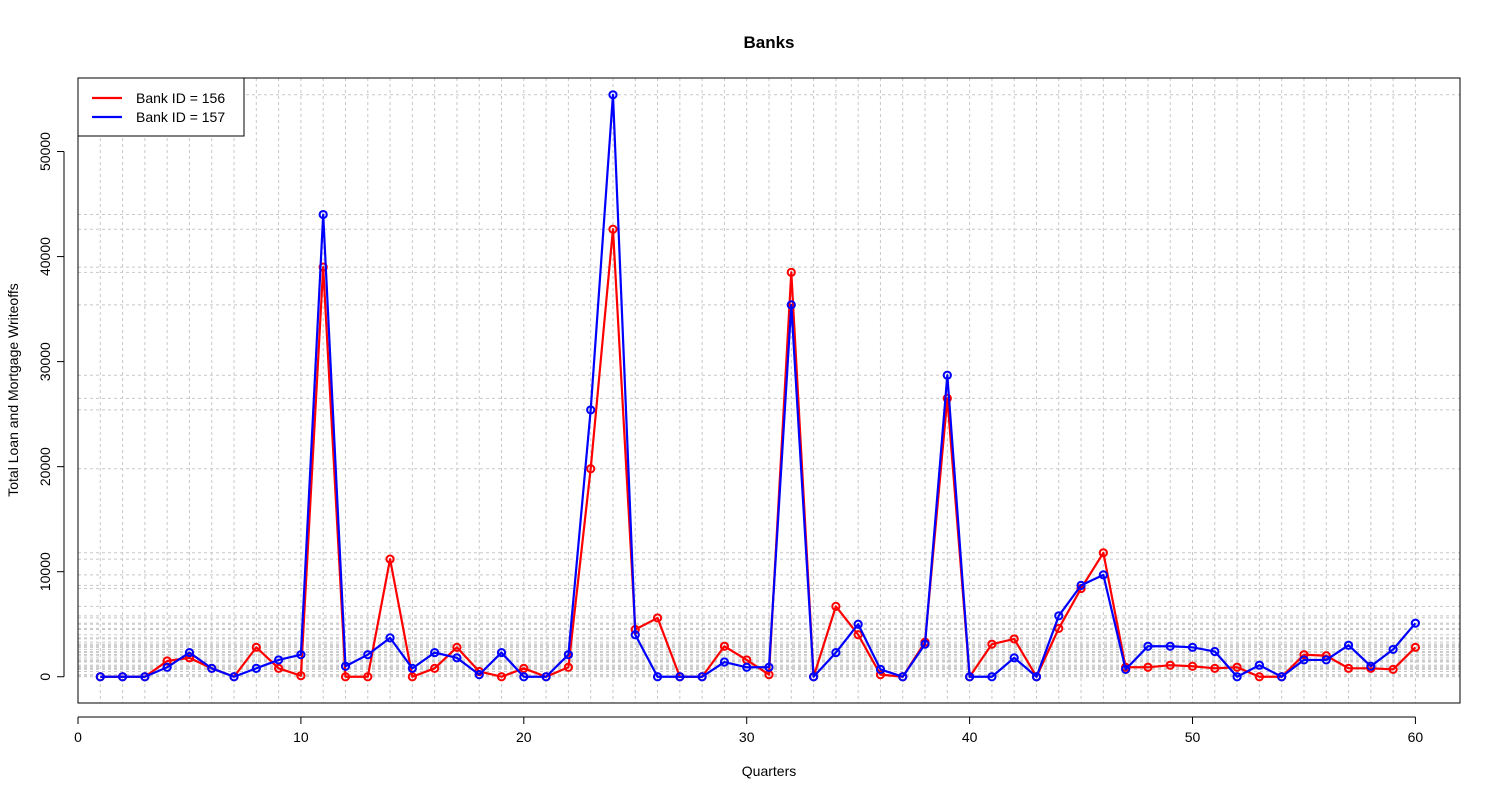 This screenshot has height=800, width=1500. Describe the element at coordinates (180, 117) in the screenshot. I see `legend-label: Bank ID = 157` at that location.